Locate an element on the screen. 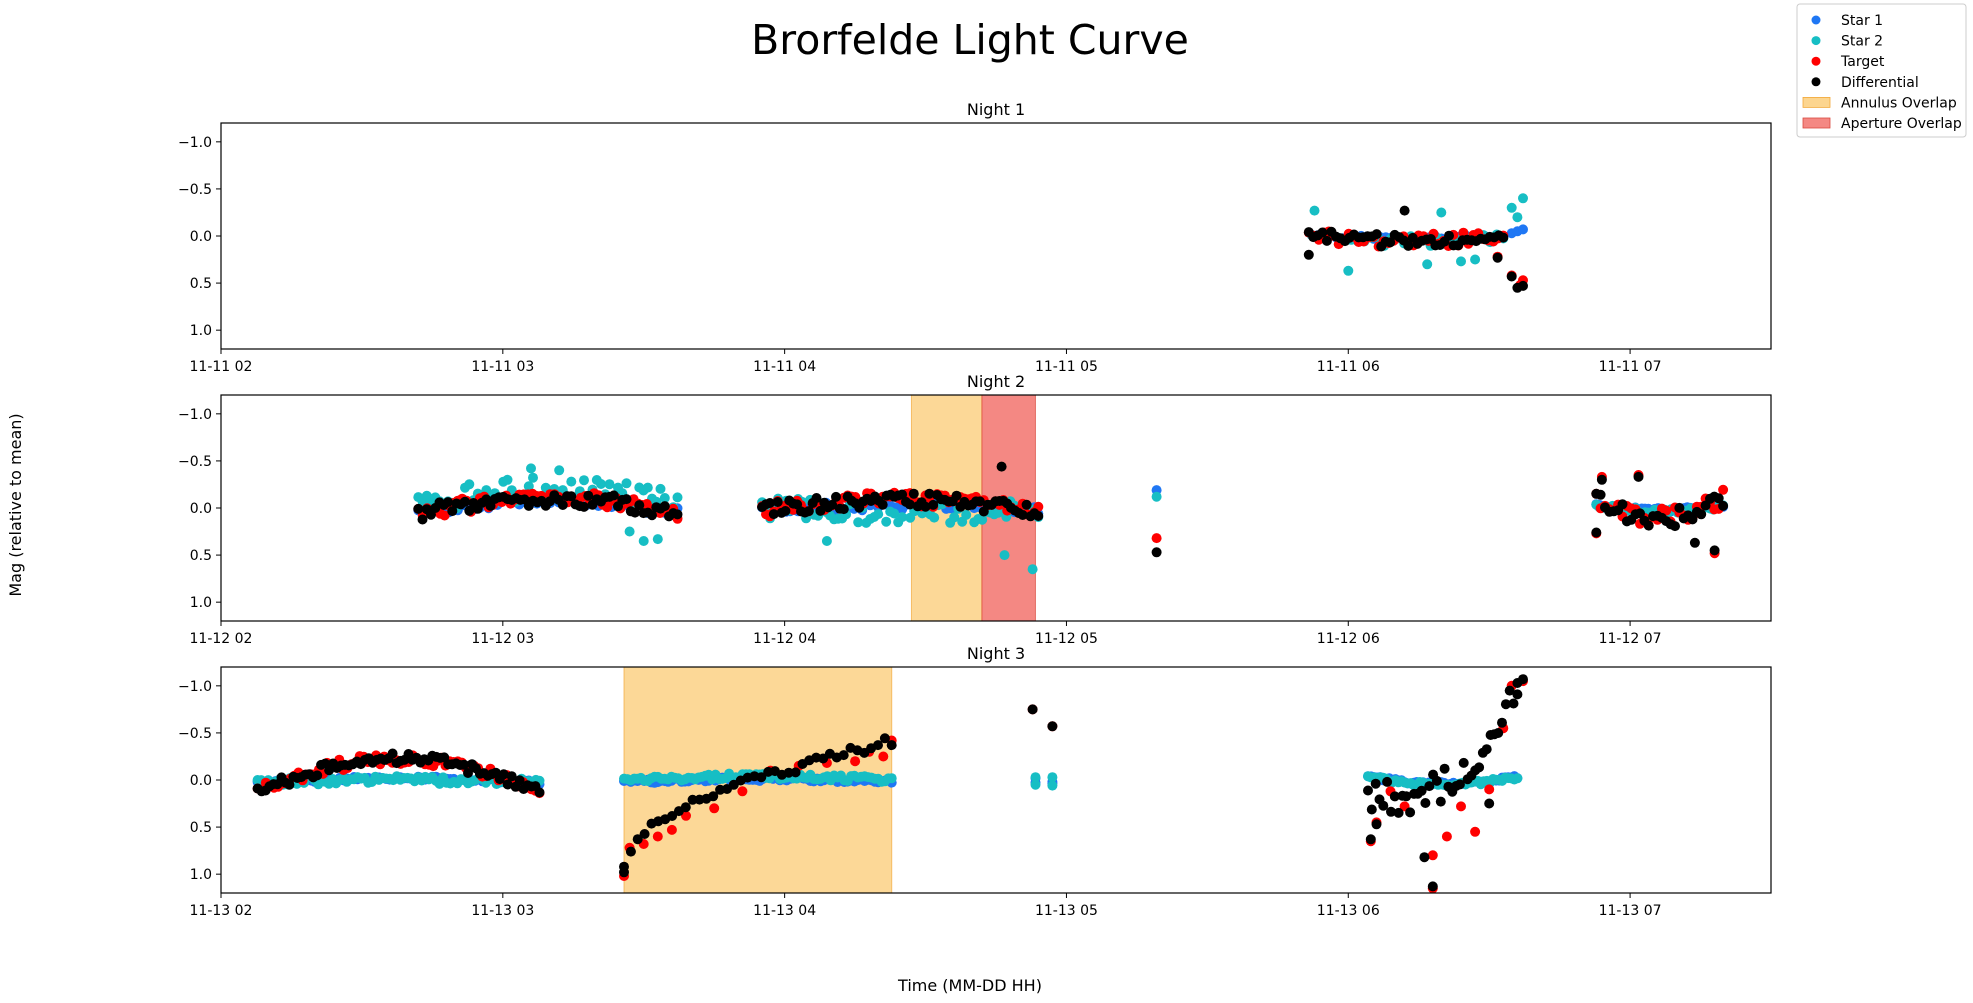 The height and width of the screenshot is (1003, 1973). x-tick-label: 11-12 07 is located at coordinates (1630, 639).